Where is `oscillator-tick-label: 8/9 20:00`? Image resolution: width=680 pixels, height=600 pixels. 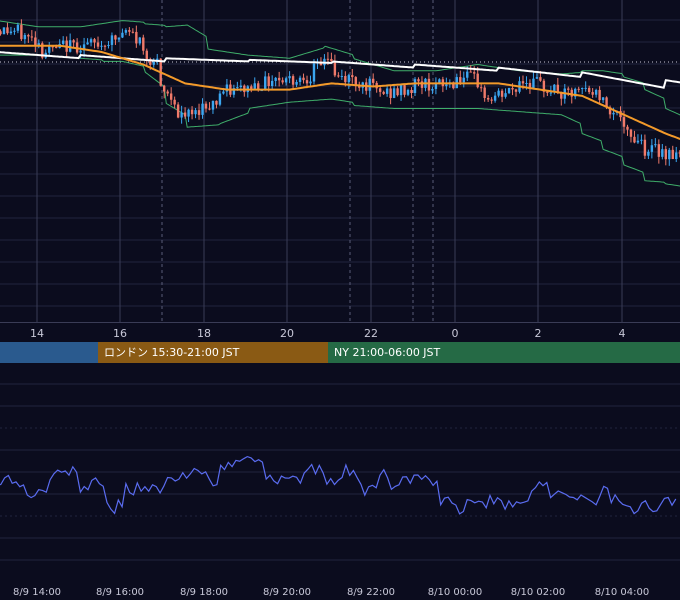
oscillator-tick-label: 8/9 20:00 is located at coordinates (287, 592).